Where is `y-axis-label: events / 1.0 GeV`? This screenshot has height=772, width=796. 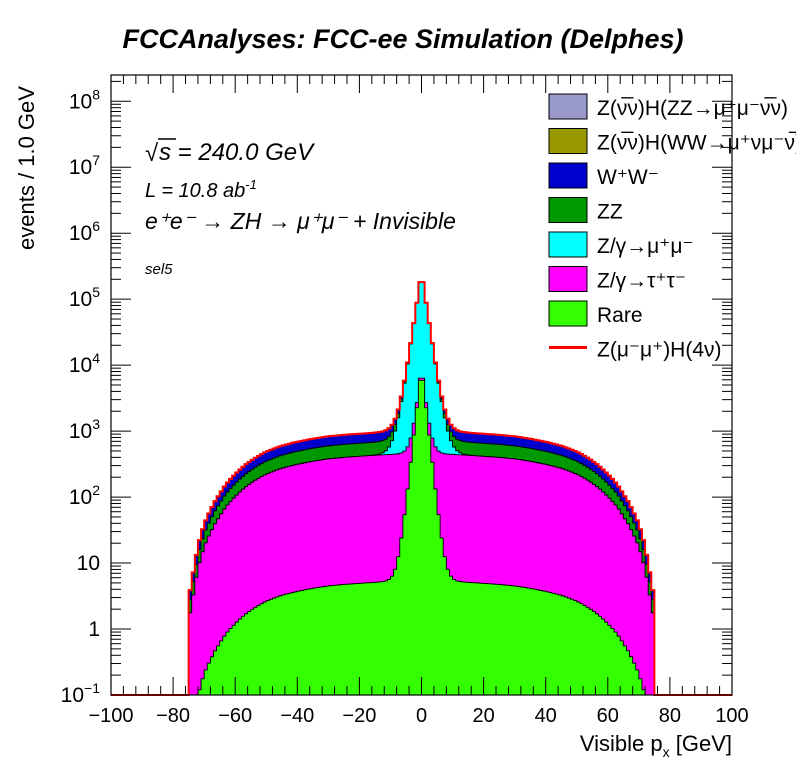
y-axis-label: events / 1.0 GeV is located at coordinates (26, 168).